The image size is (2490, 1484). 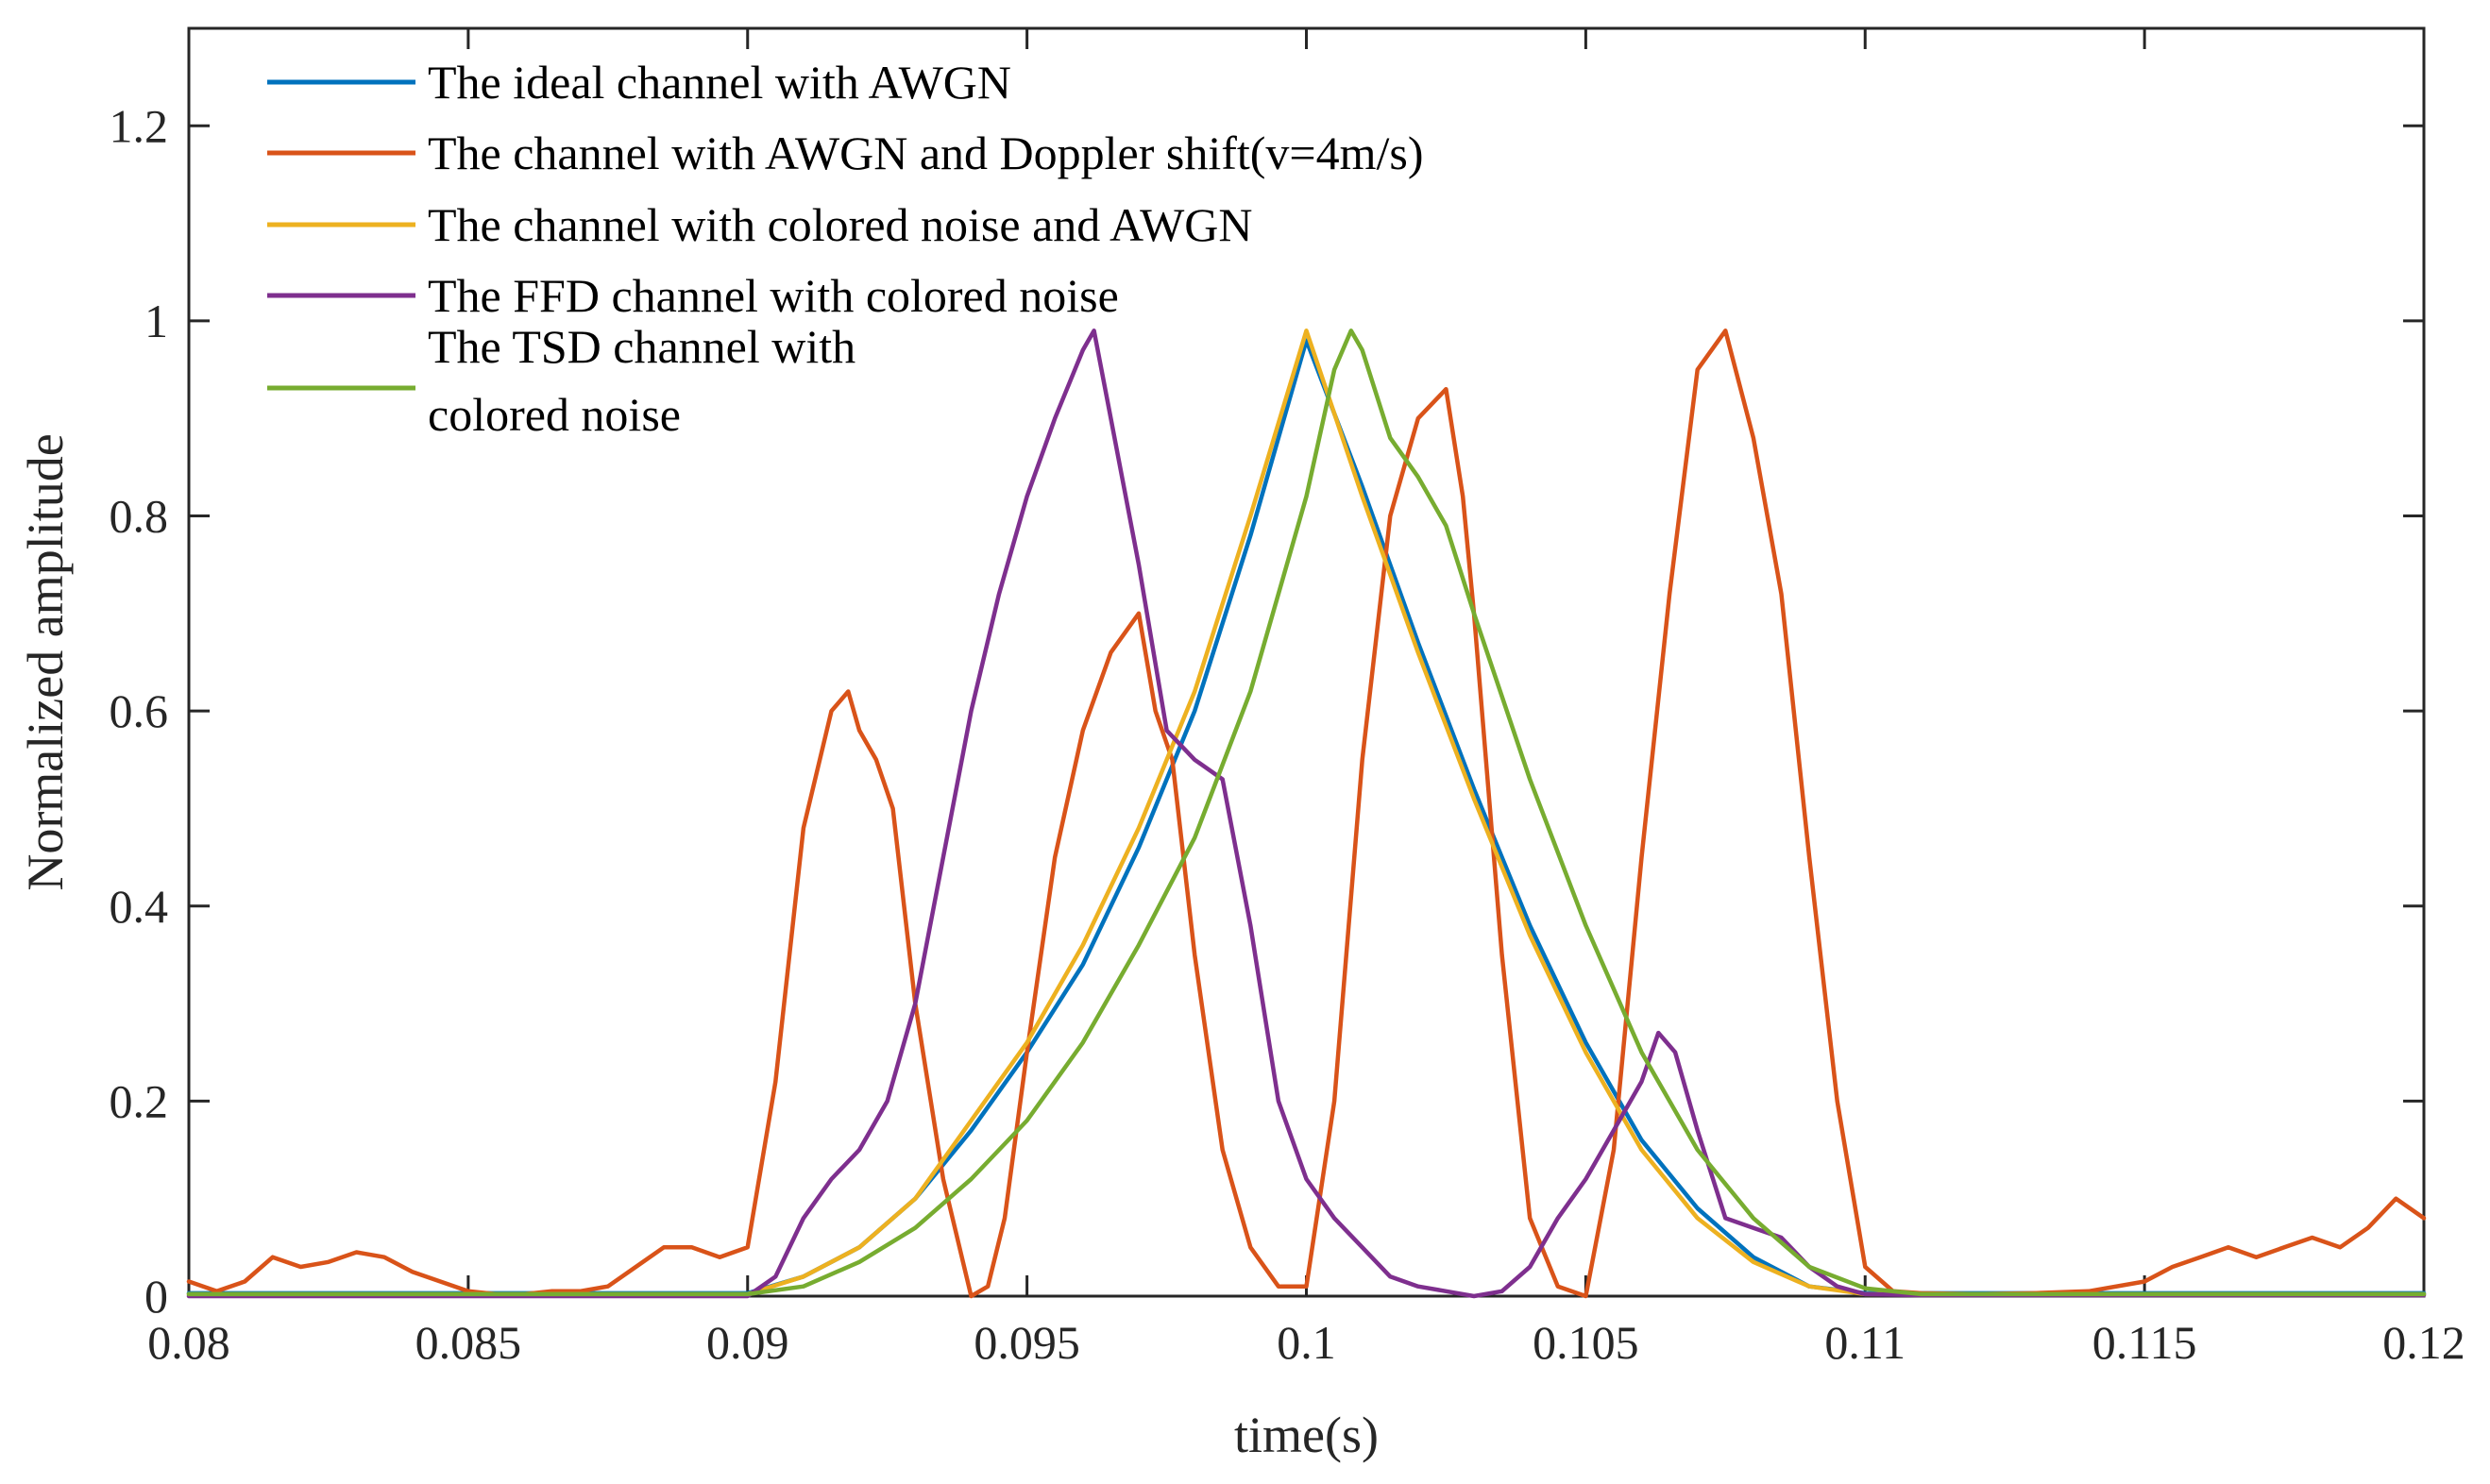 What do you see at coordinates (1306, 1342) in the screenshot?
I see `x-tick-label: 0.1` at bounding box center [1306, 1342].